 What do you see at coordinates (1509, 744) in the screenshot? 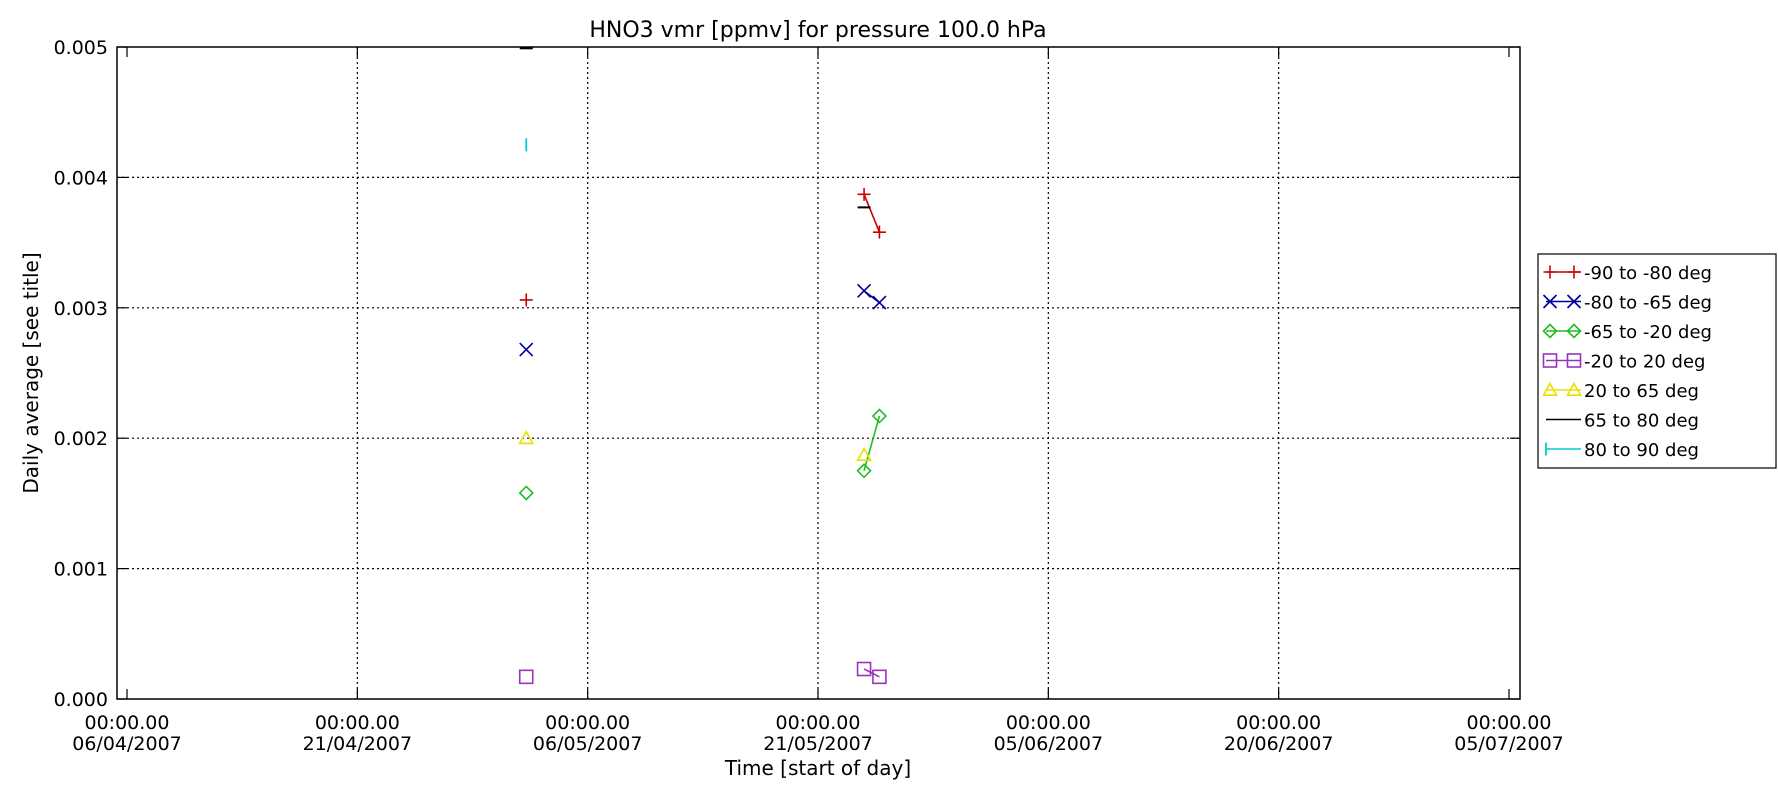
I see `x-tick-date-label: 05/07/2007` at bounding box center [1509, 744].